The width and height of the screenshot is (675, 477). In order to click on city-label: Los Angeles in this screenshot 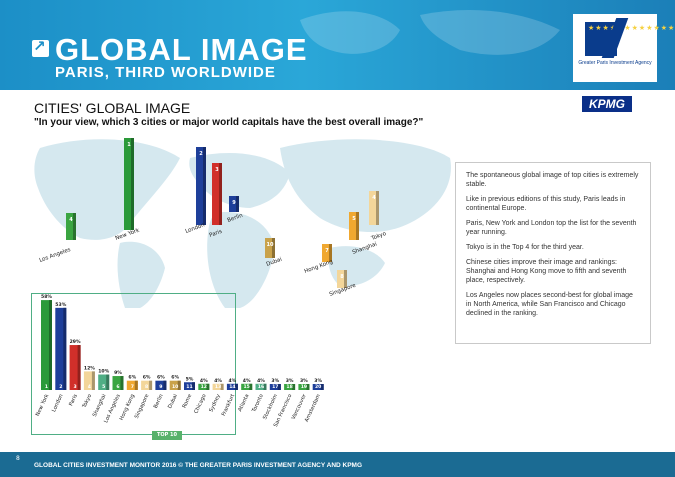, I will do `click(55, 255)`.